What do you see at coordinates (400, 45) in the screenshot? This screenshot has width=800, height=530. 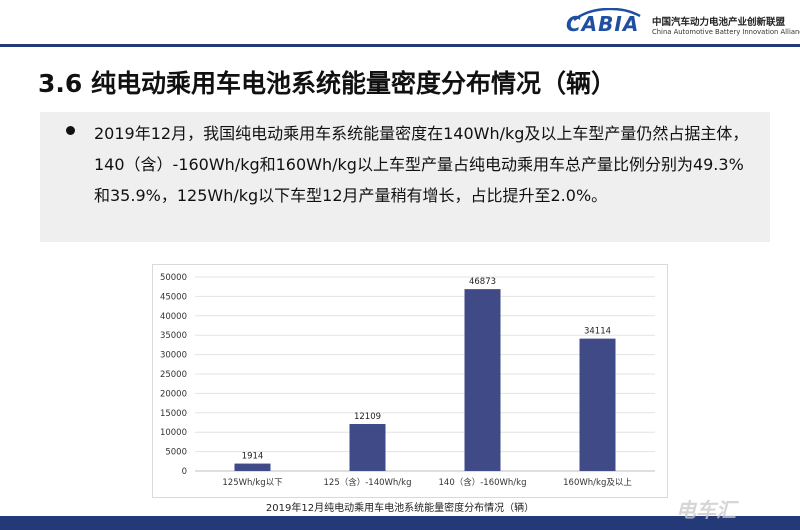 I see `header-rule` at bounding box center [400, 45].